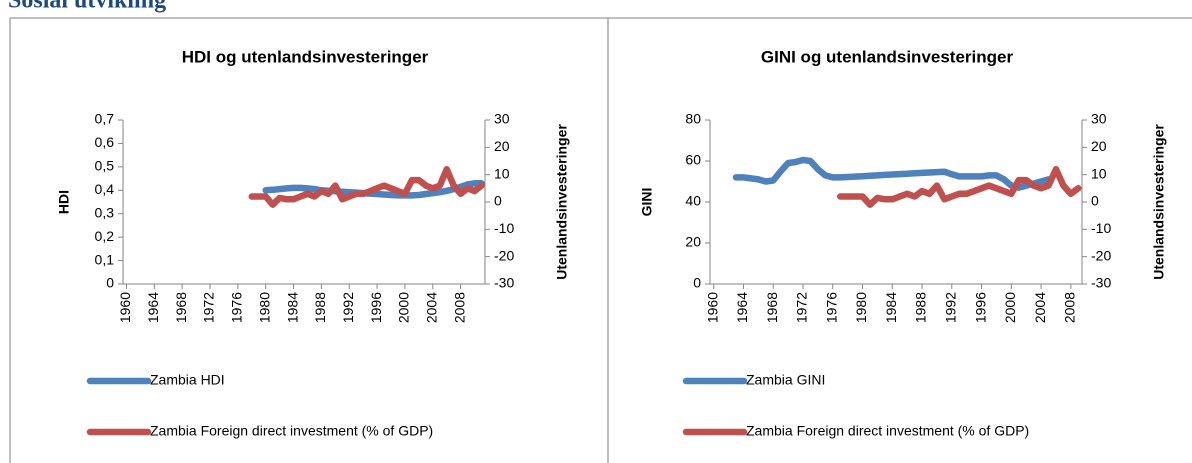 Image resolution: width=1192 pixels, height=463 pixels. I want to click on chart-title: HDI og utenlandsinvesteringer, so click(305, 56).